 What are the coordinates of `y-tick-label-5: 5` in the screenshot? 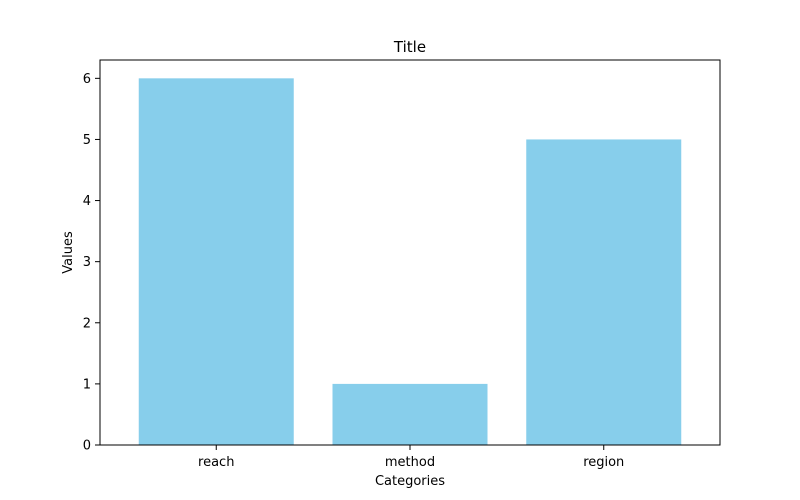 It's located at (87, 140).